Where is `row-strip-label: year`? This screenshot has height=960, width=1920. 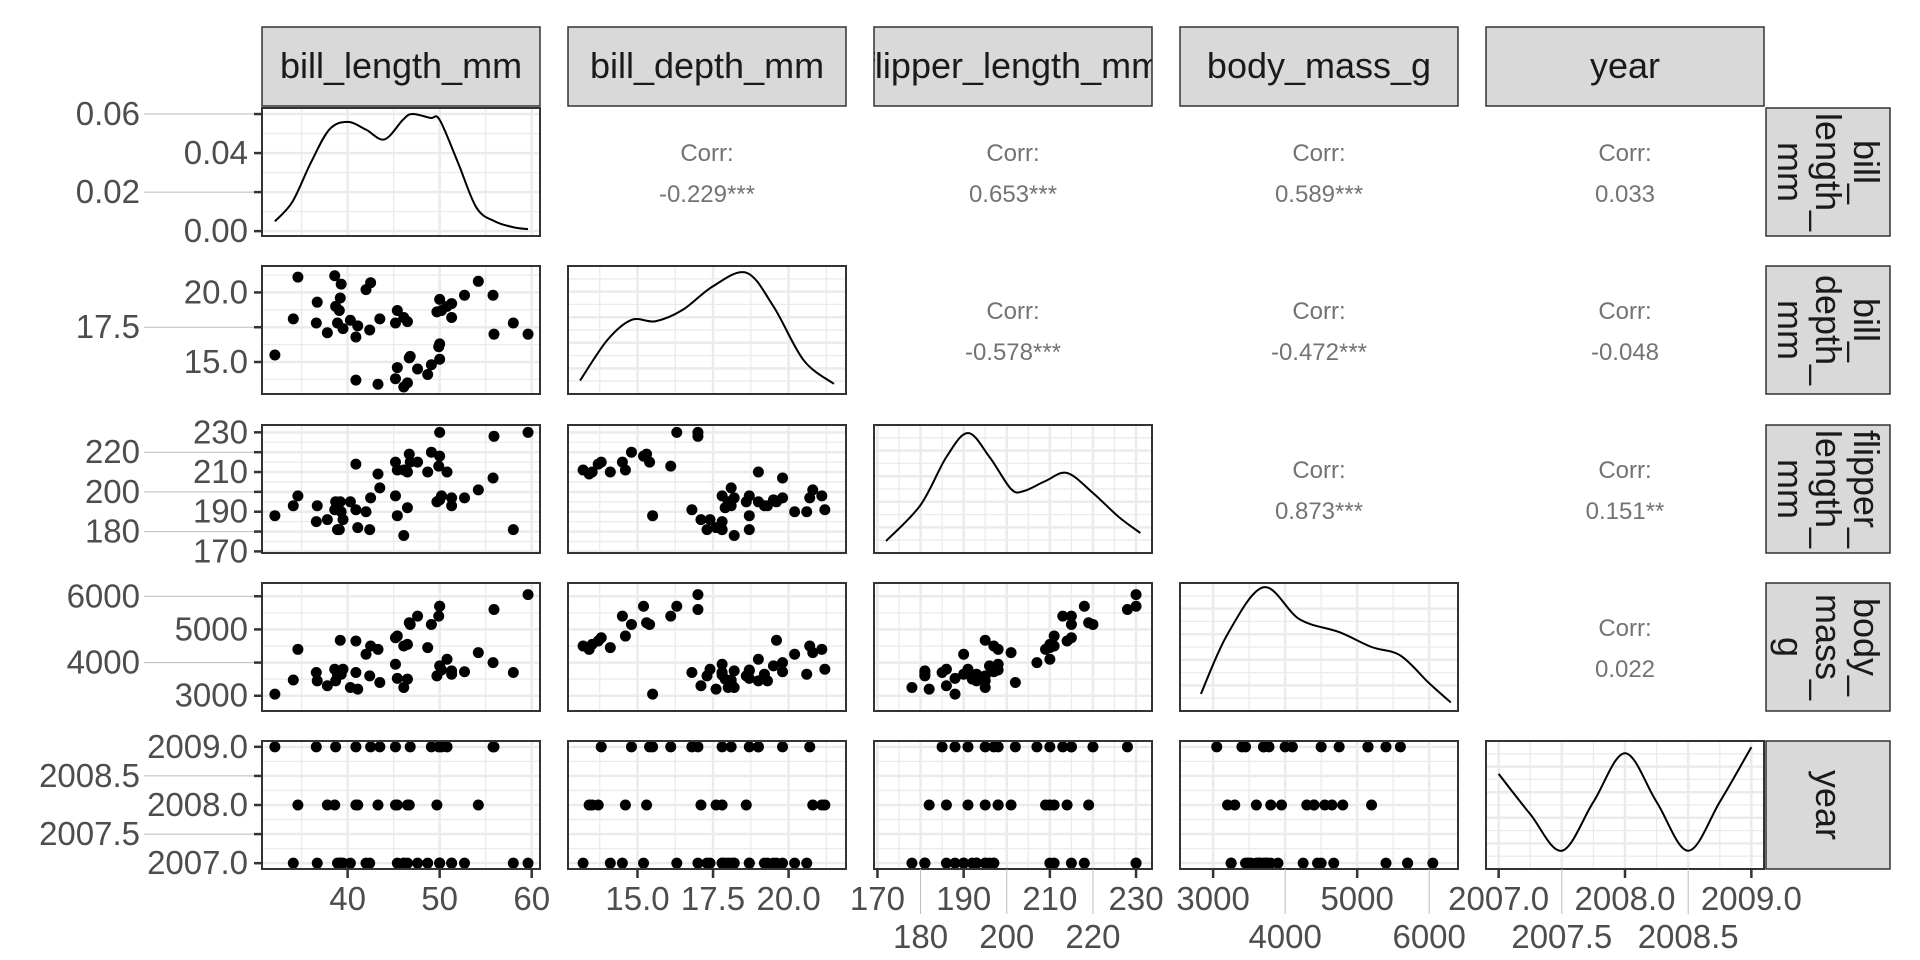
row-strip-label: year is located at coordinates (1828, 805).